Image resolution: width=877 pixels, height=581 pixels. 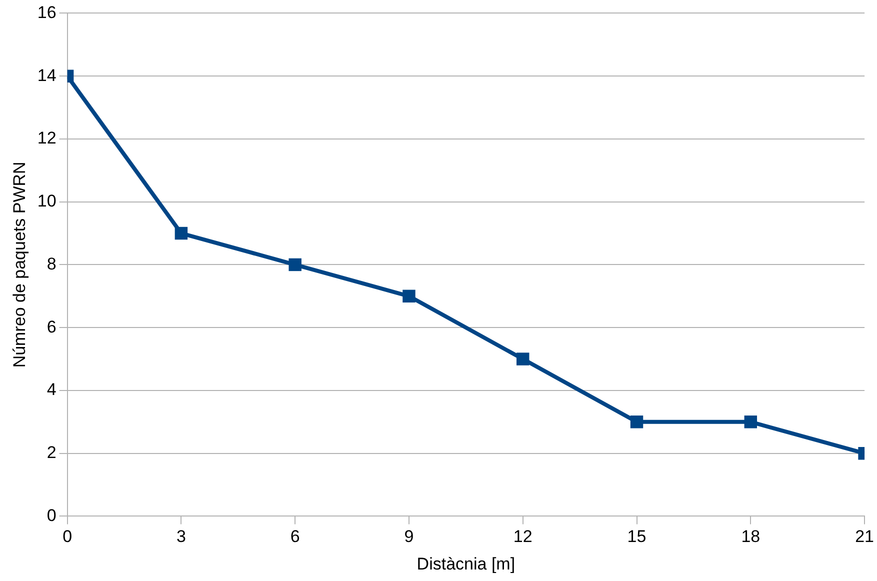 I want to click on y-tick-label: 4, so click(x=51, y=390).